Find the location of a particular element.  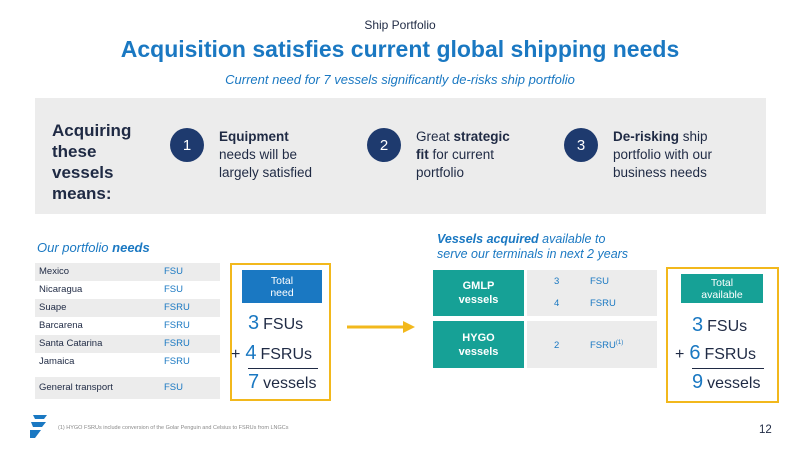

hygo-label: HYGO vessels is located at coordinates (478, 344).